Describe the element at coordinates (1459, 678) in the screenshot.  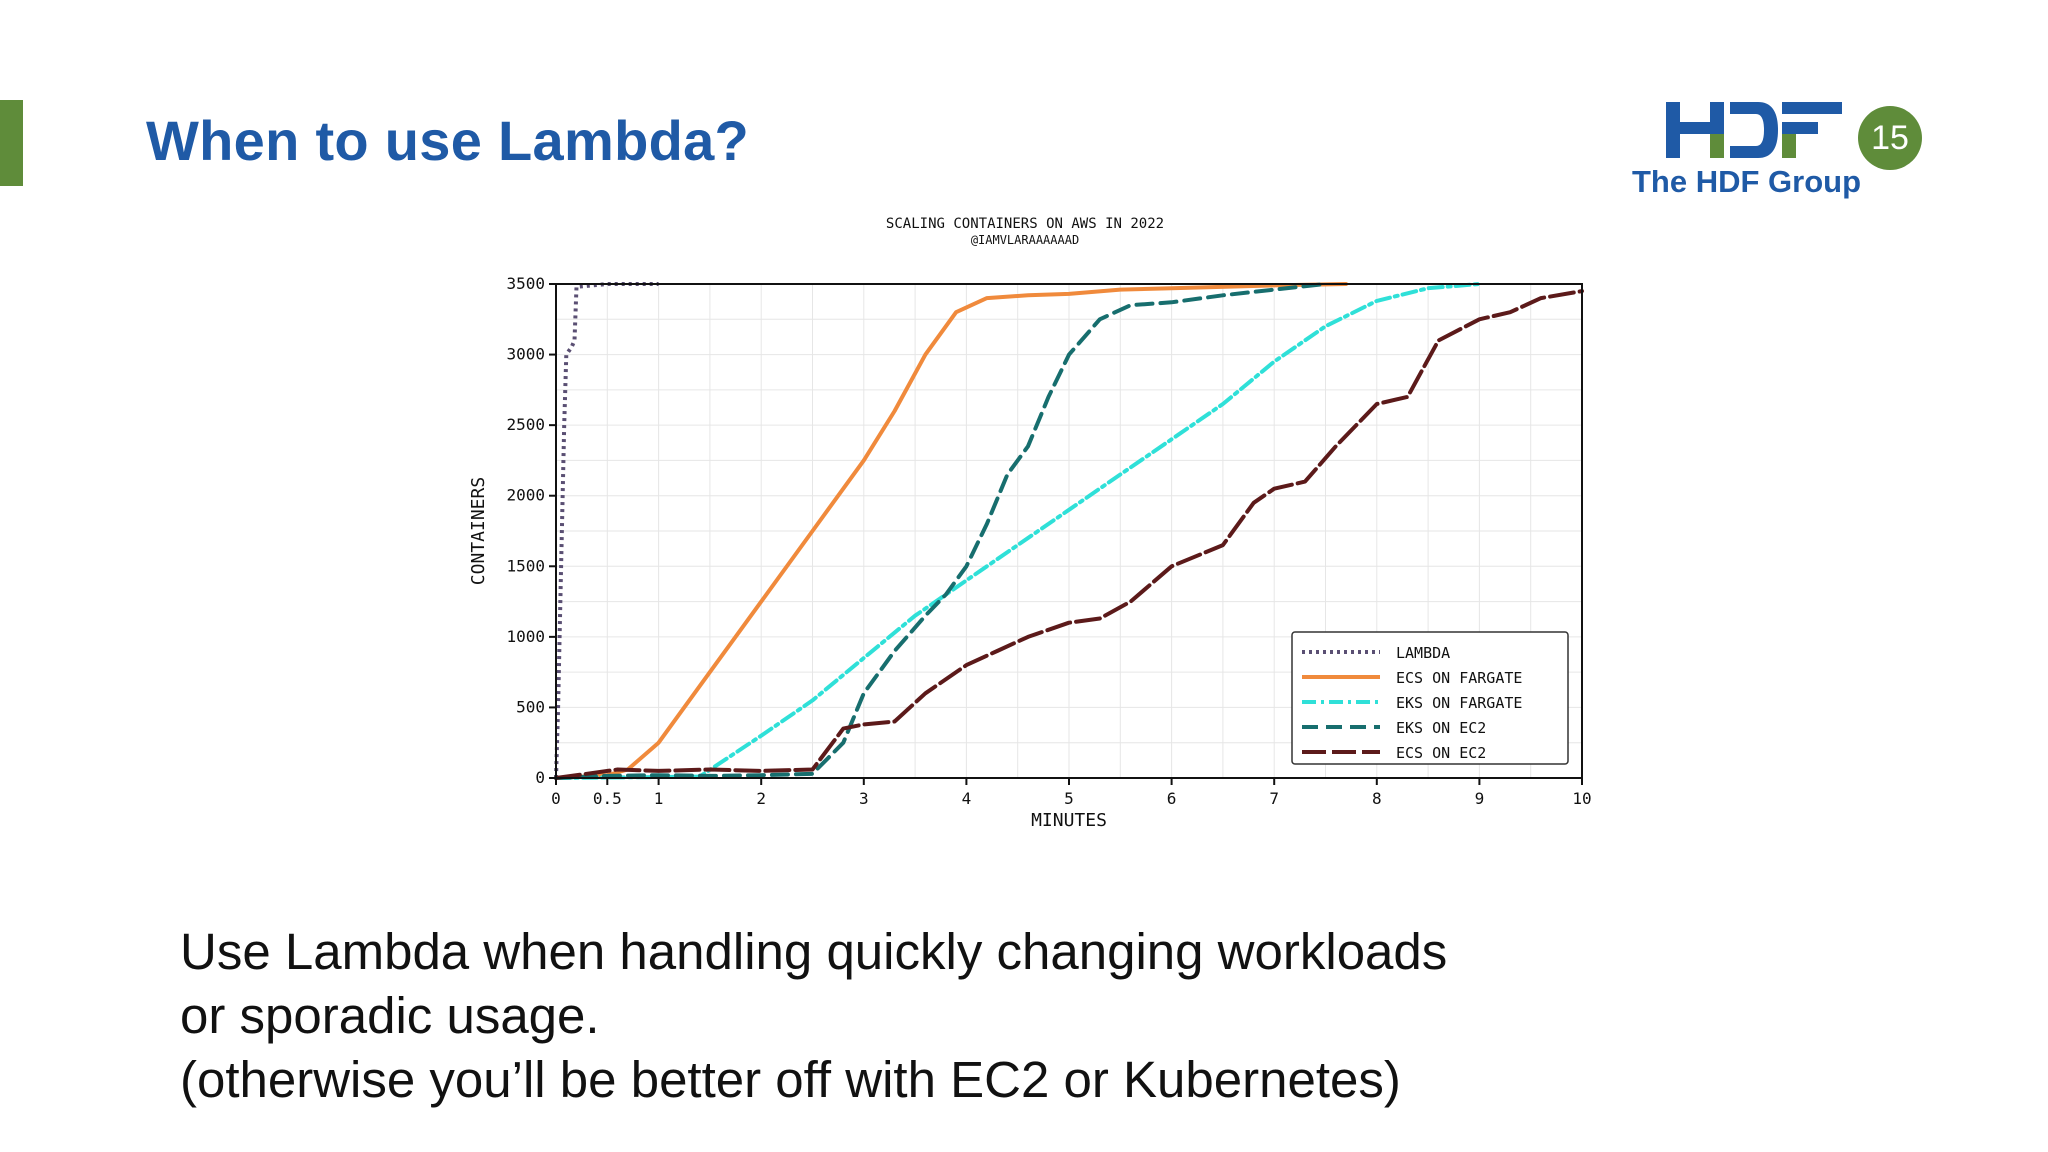
I see `legend-label: ECS ON FARGATE` at that location.